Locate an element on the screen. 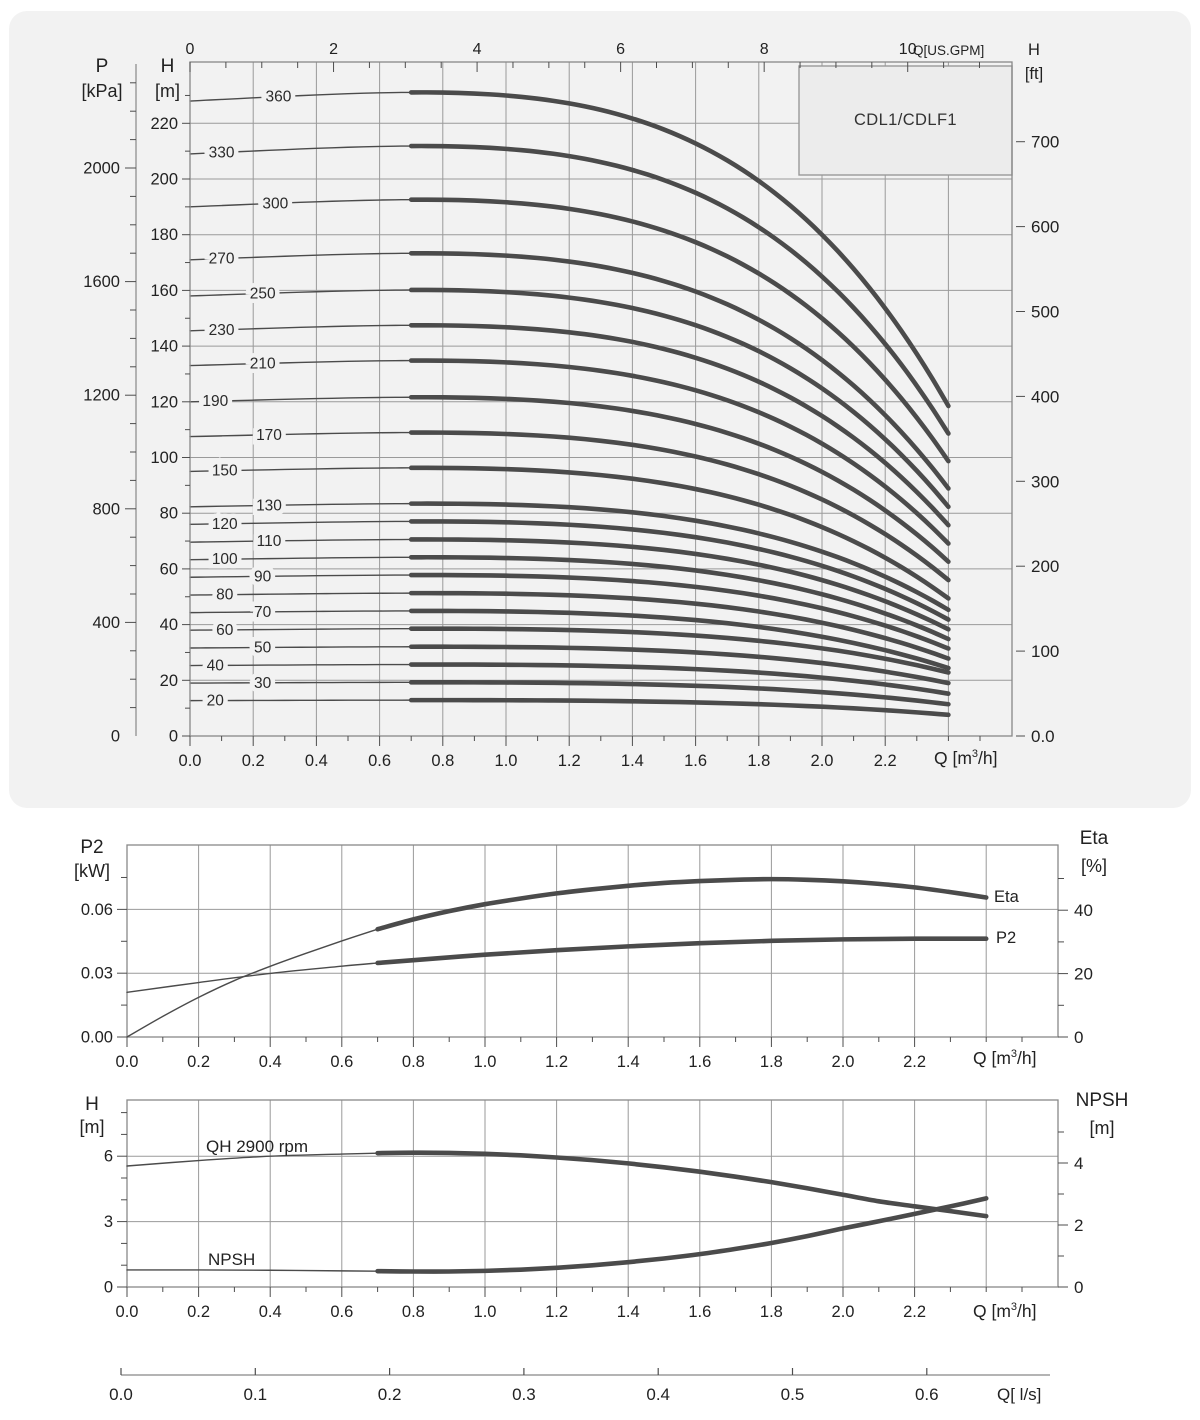 The image size is (1200, 1420). ls-tick-label: 0.4 is located at coordinates (658, 1394).